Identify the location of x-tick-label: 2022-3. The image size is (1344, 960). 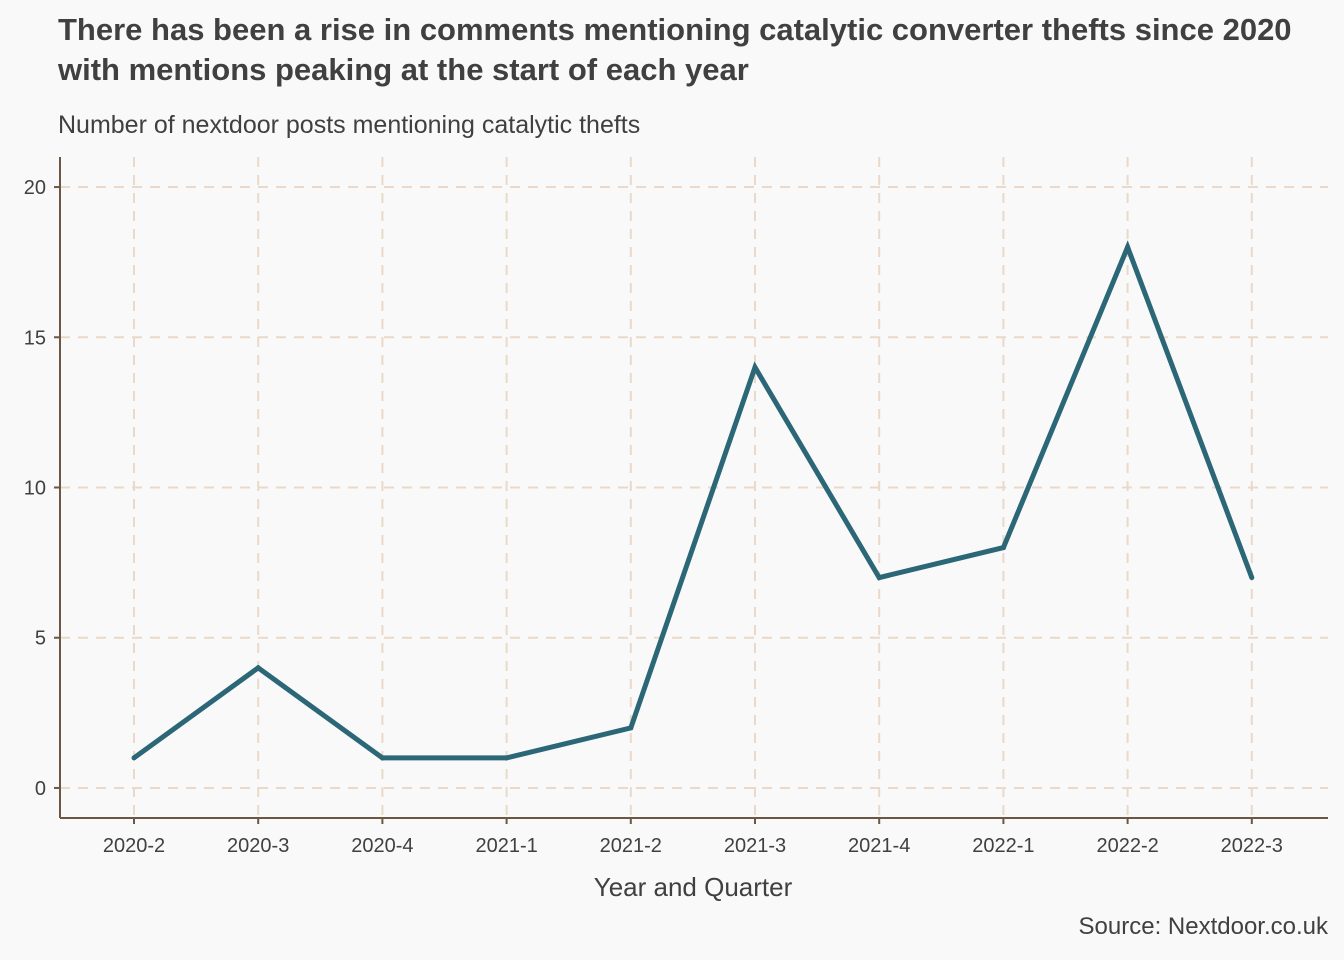
(1252, 846).